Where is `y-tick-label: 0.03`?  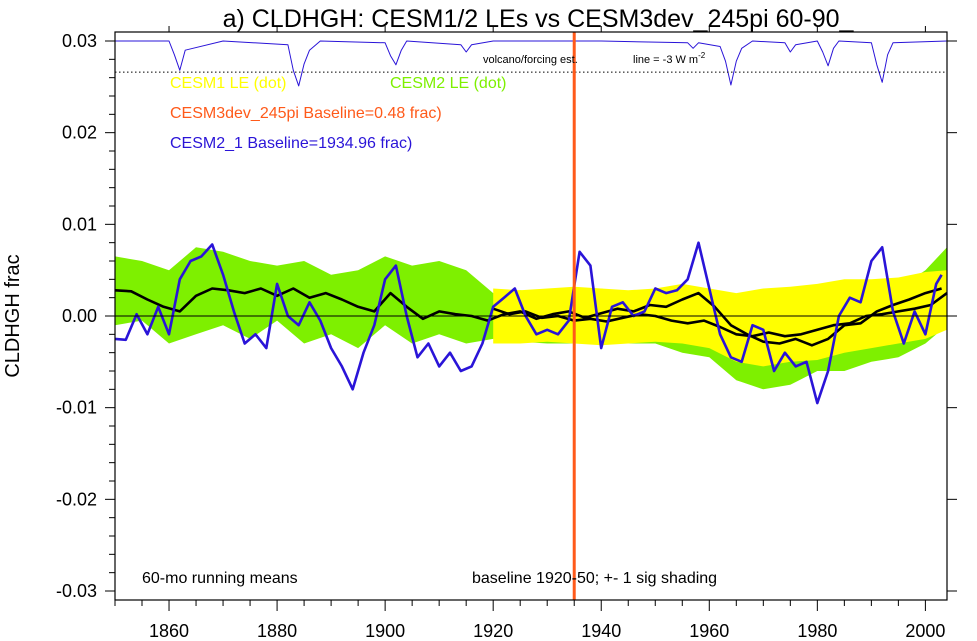 y-tick-label: 0.03 is located at coordinates (79, 41).